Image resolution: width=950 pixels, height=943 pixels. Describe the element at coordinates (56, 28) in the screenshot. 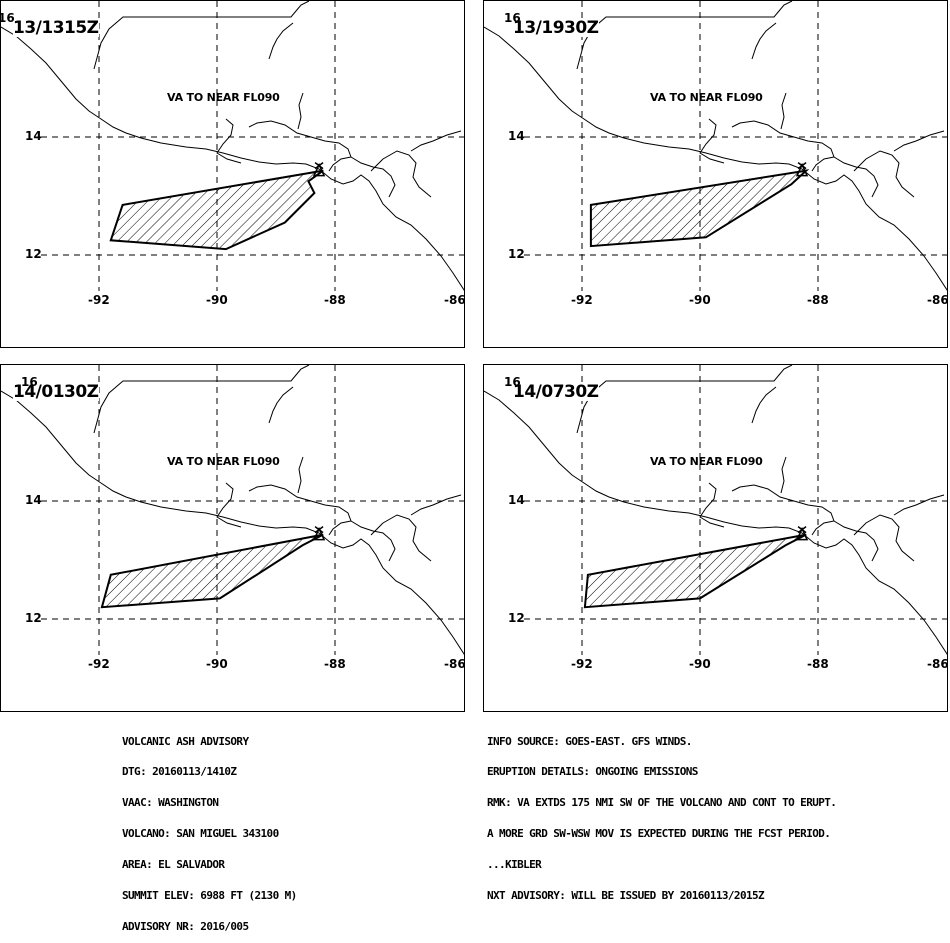

I see `panel-time-label: 13/1315Z` at that location.